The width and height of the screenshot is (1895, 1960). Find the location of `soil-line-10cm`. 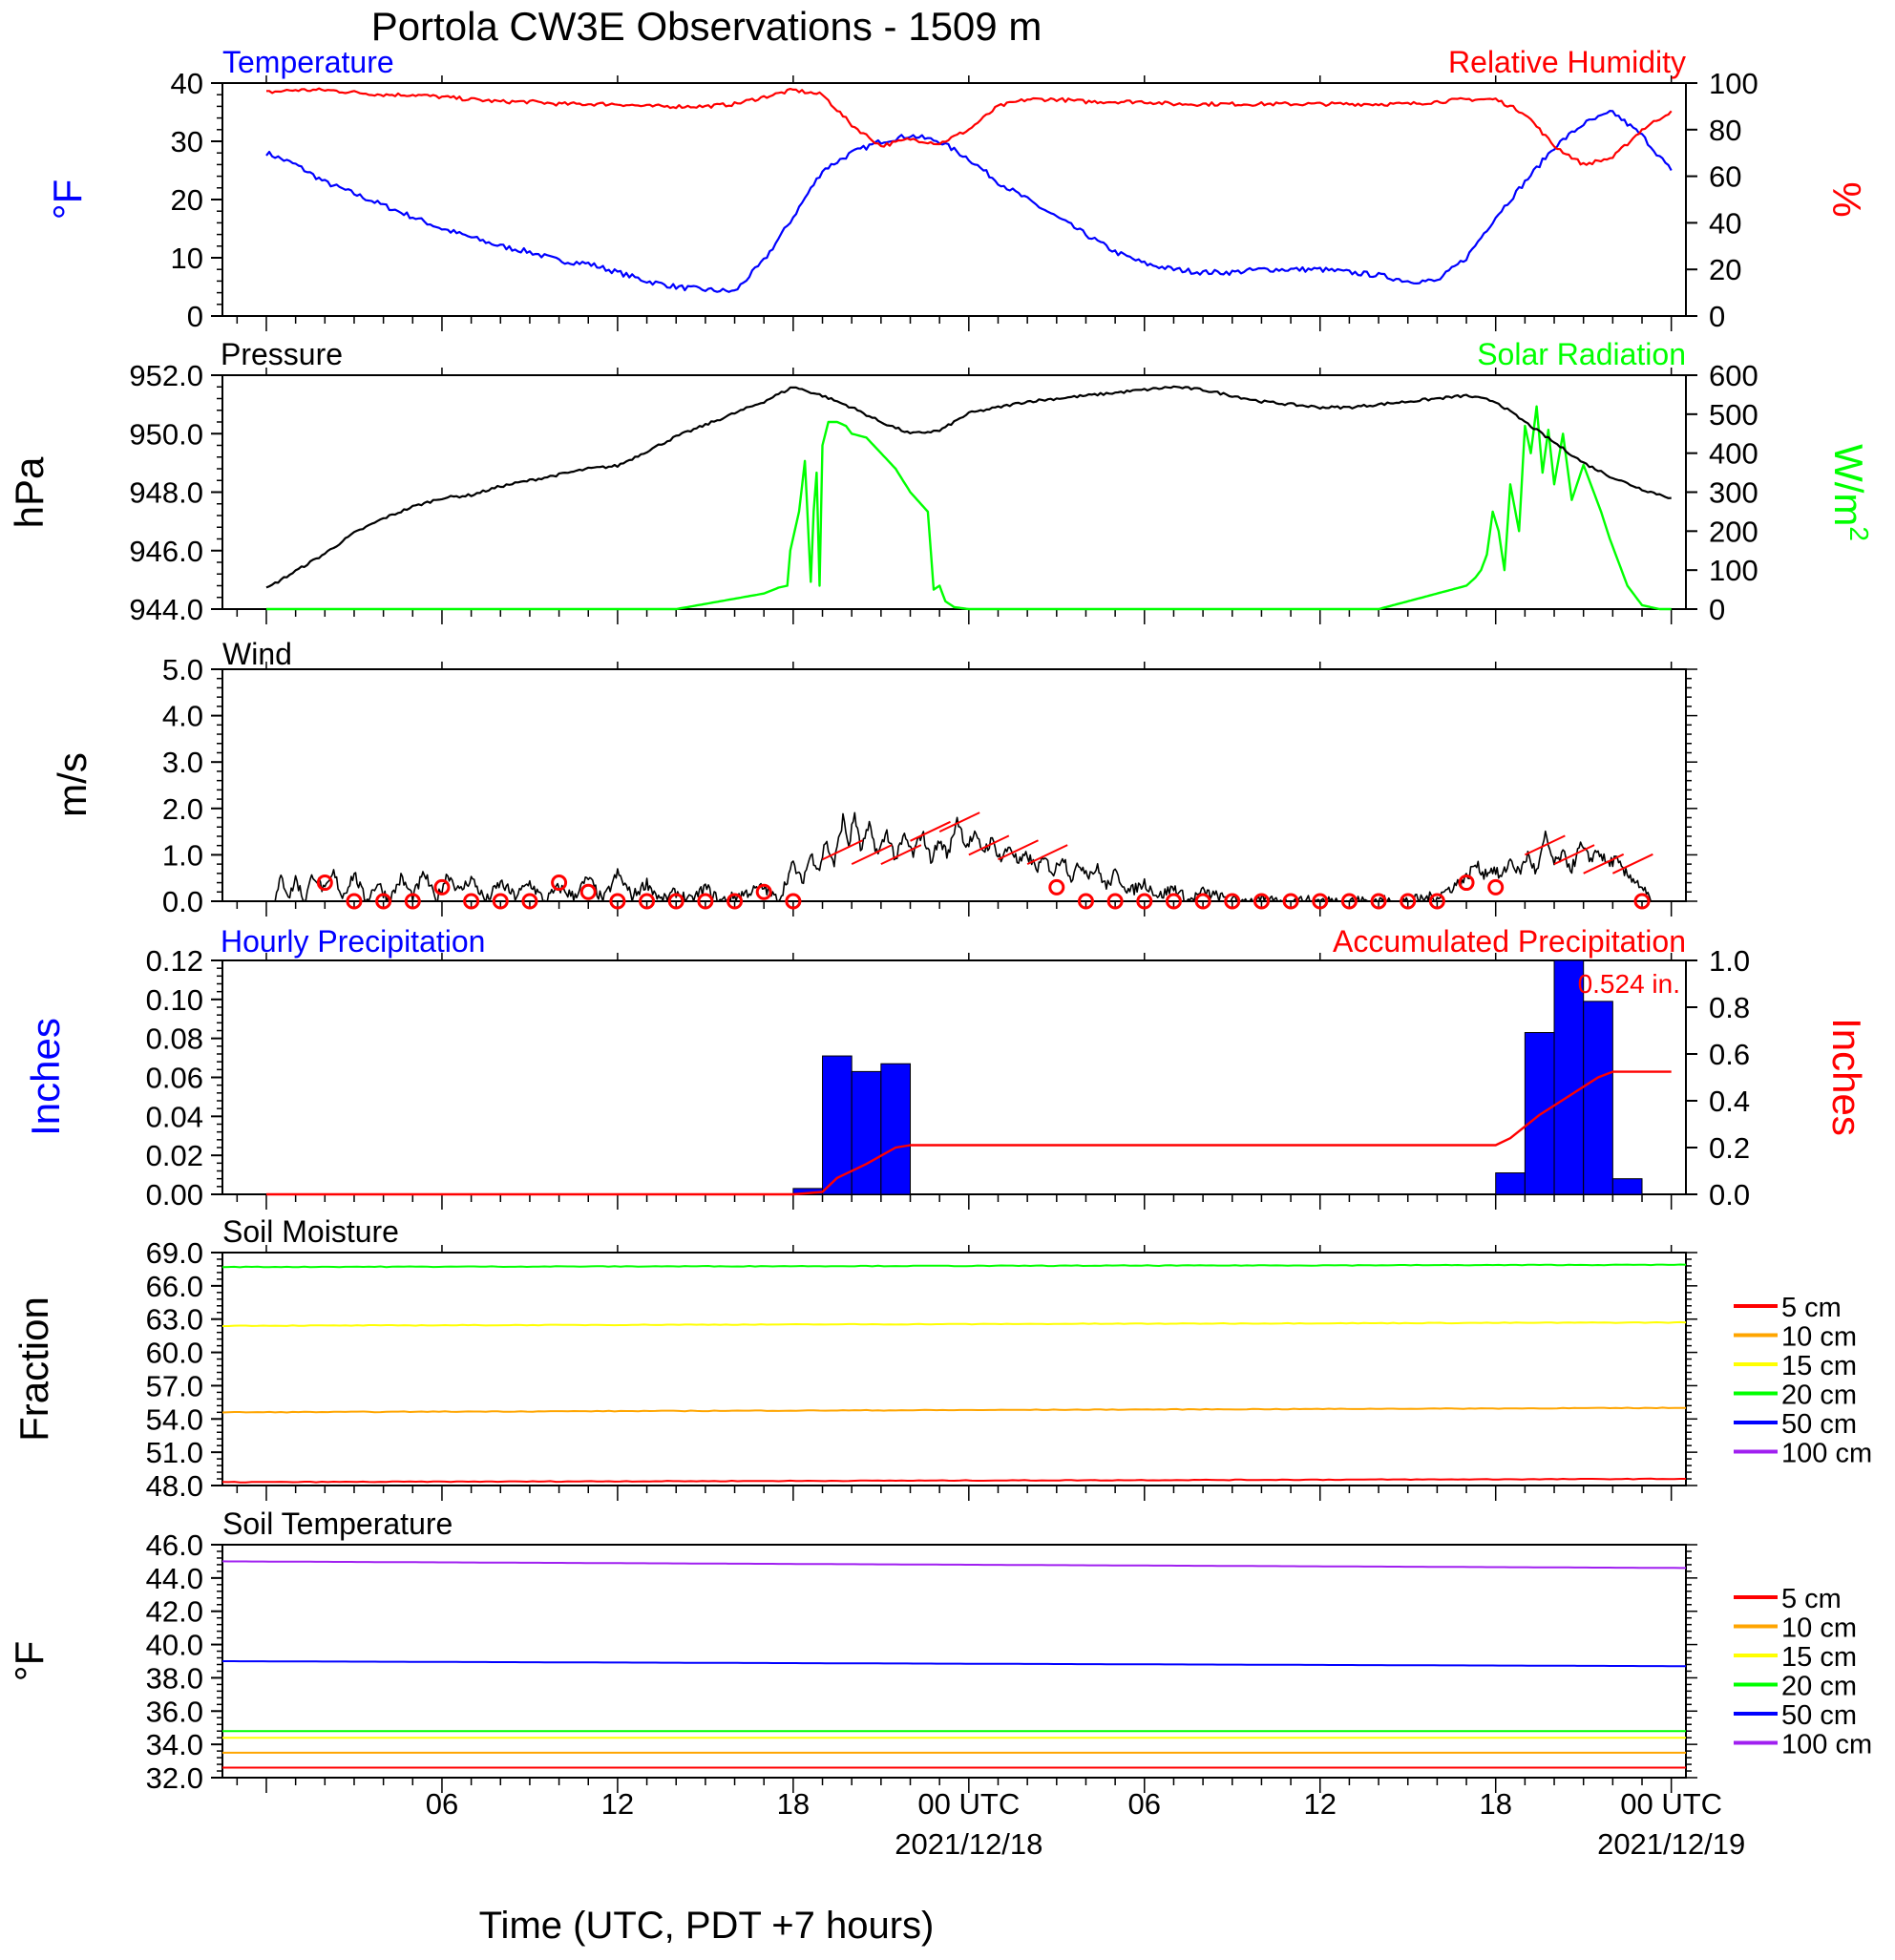

soil-line-10cm is located at coordinates (954, 1410).